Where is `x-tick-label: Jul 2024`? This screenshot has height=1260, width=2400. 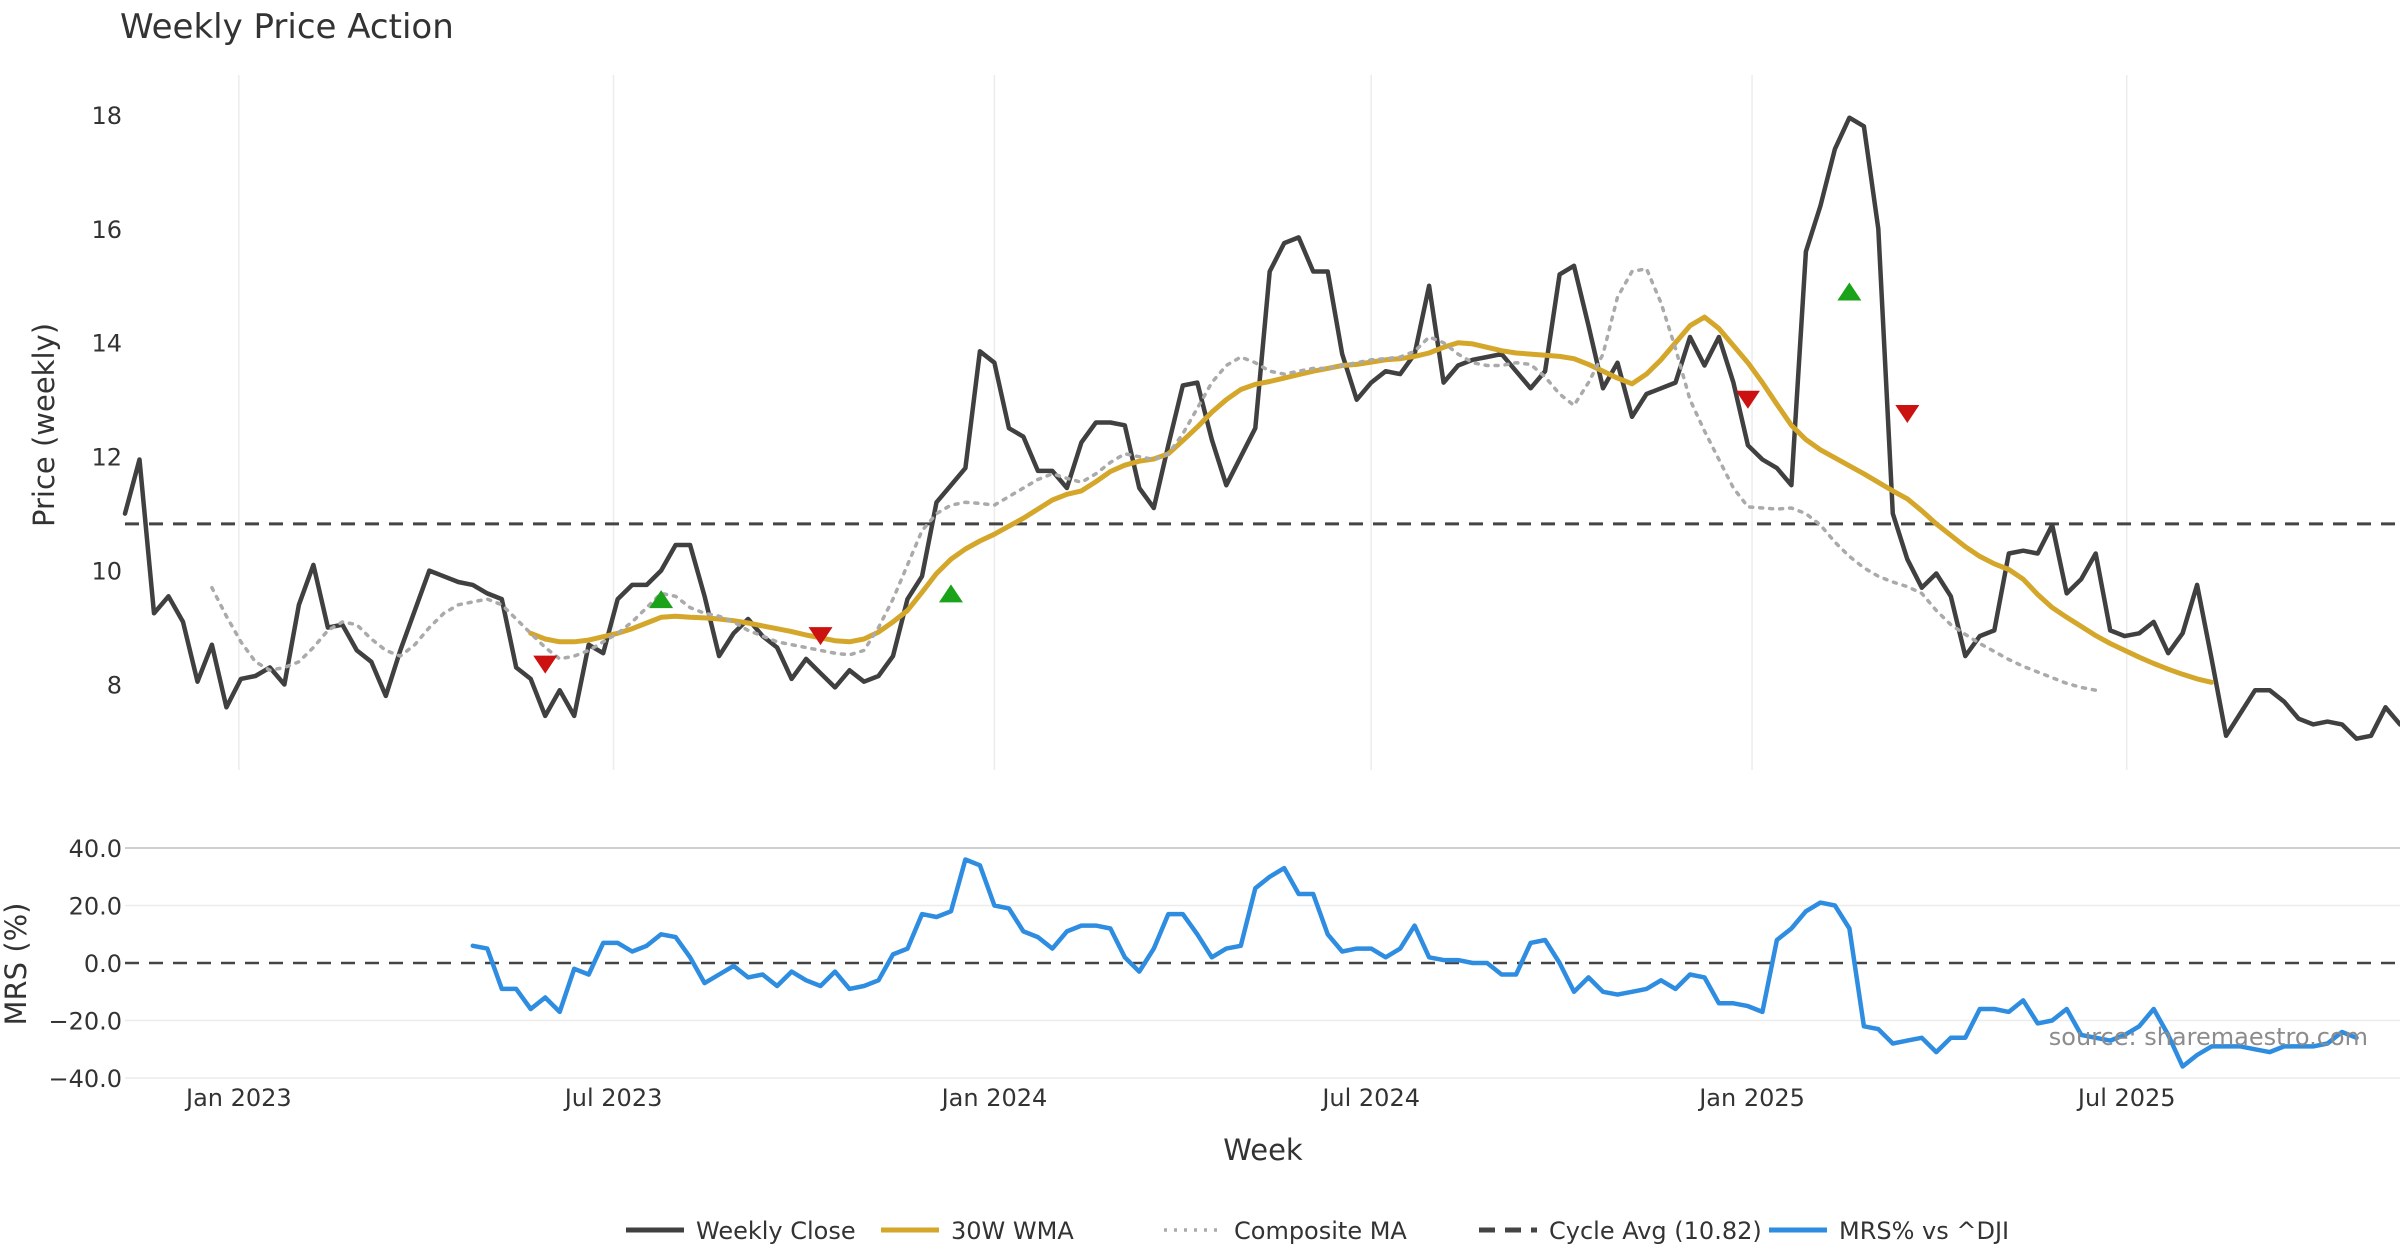
x-tick-label: Jul 2024 is located at coordinates (1370, 1098).